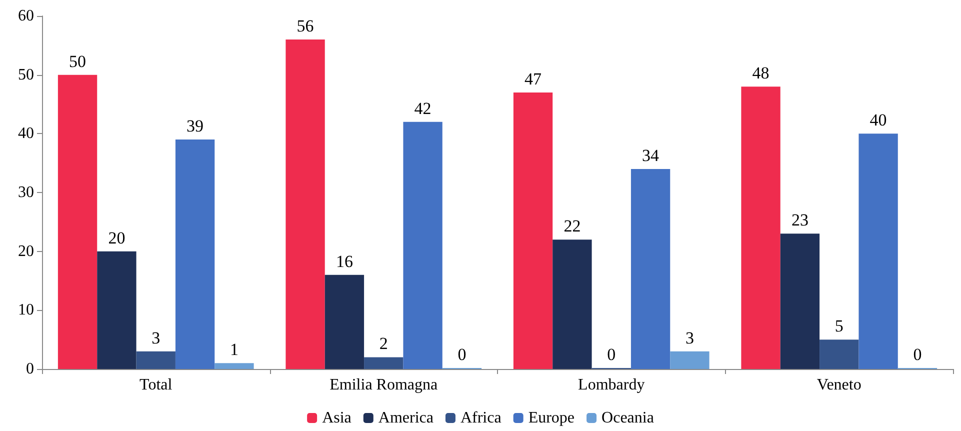  Describe the element at coordinates (423, 108) in the screenshot. I see `data-label: 42` at that location.